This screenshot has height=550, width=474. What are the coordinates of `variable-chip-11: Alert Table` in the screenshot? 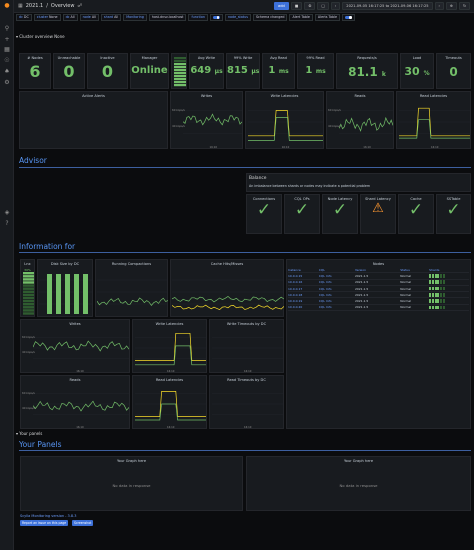 It's located at (301, 17).